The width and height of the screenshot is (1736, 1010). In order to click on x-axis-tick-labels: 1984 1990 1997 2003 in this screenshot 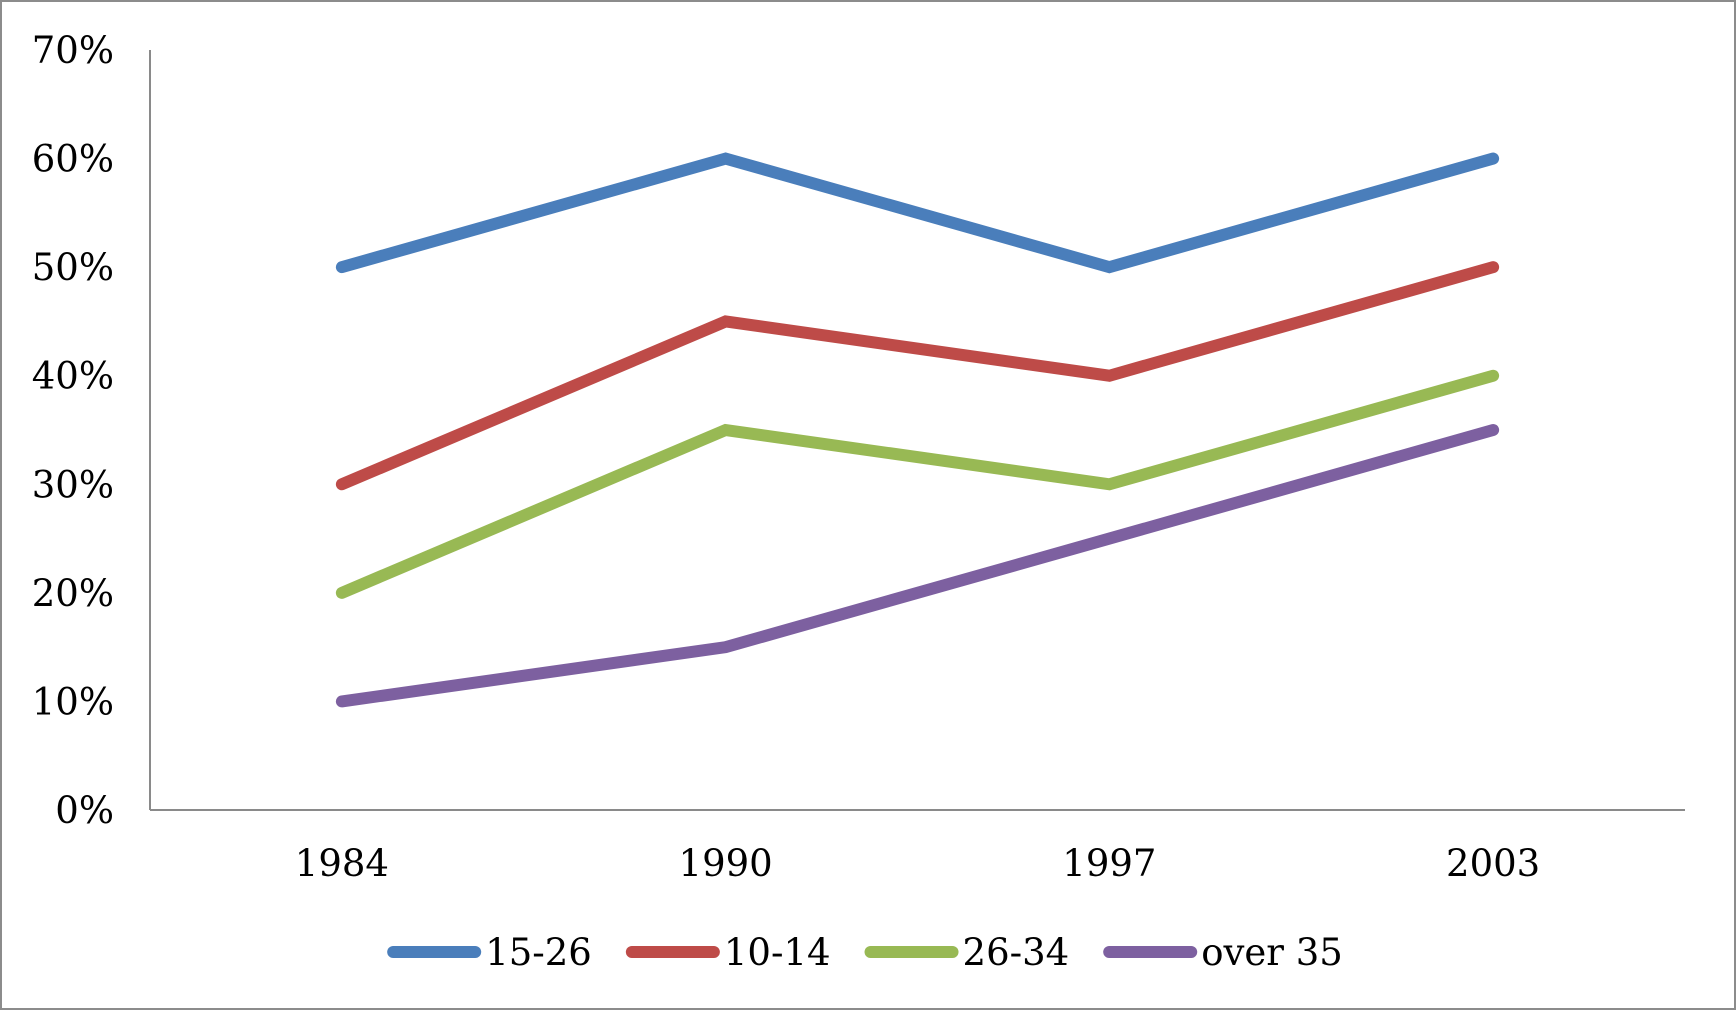, I will do `click(917, 863)`.